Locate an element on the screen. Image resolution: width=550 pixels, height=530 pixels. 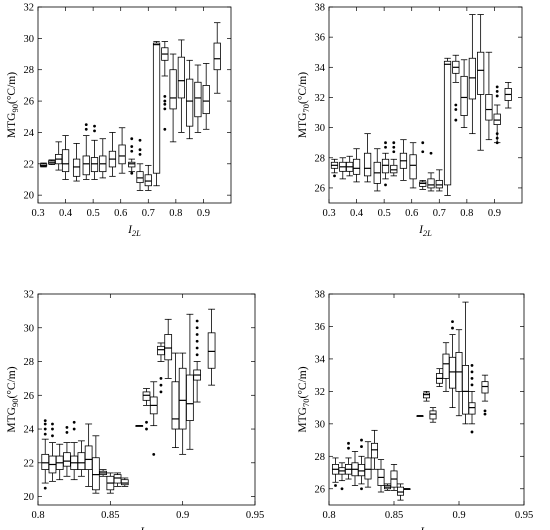
x-tick-label: 0.3 is located at coordinates (37, 213).